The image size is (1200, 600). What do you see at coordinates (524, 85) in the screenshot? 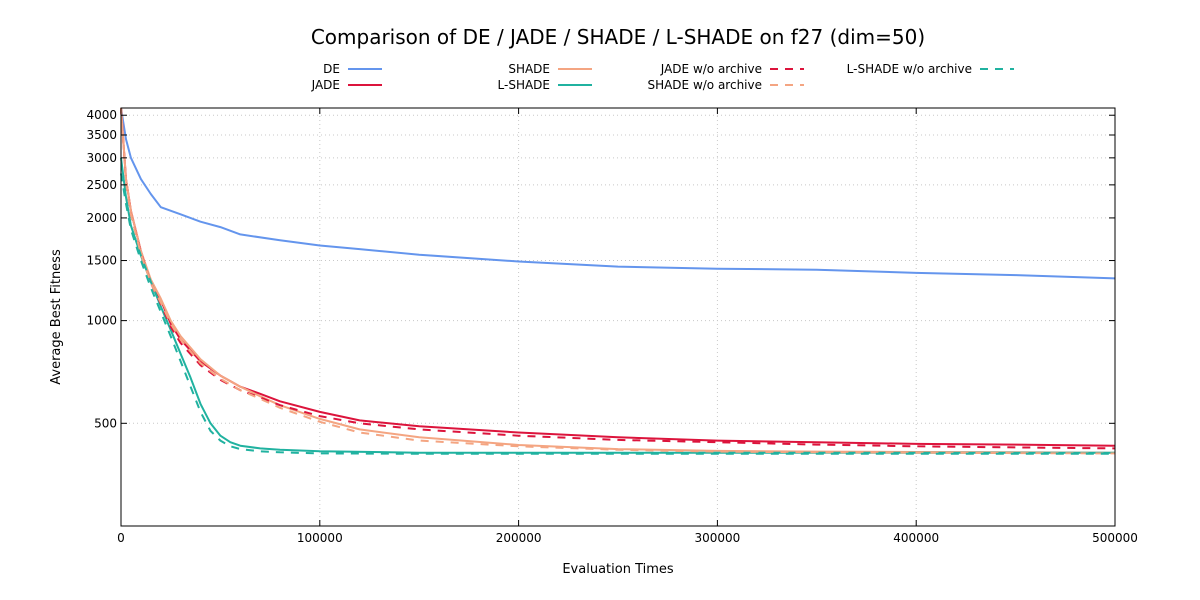
I see `legend-label: L-SHADE` at bounding box center [524, 85].